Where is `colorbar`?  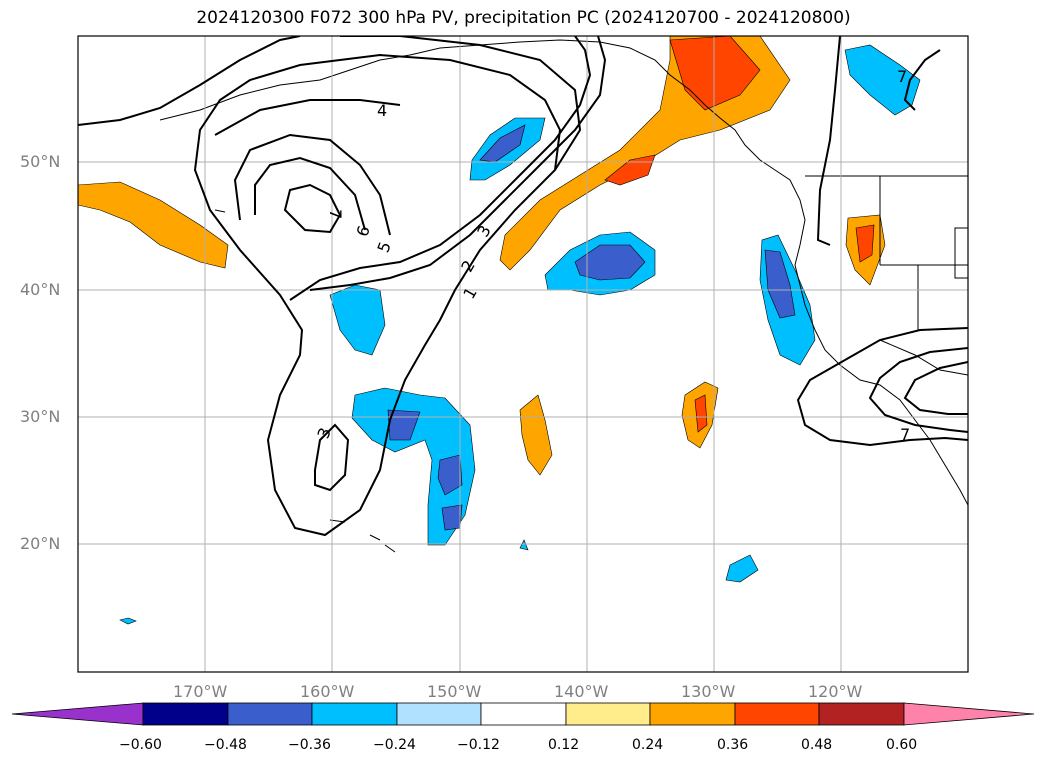
colorbar is located at coordinates (523, 714).